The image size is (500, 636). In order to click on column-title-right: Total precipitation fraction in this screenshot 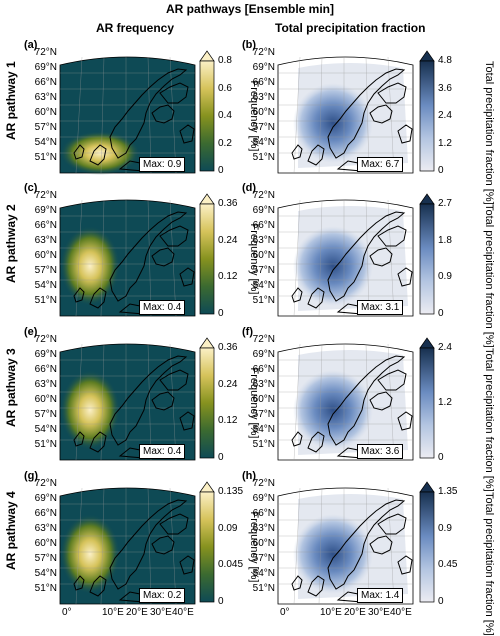, I will do `click(350, 28)`.